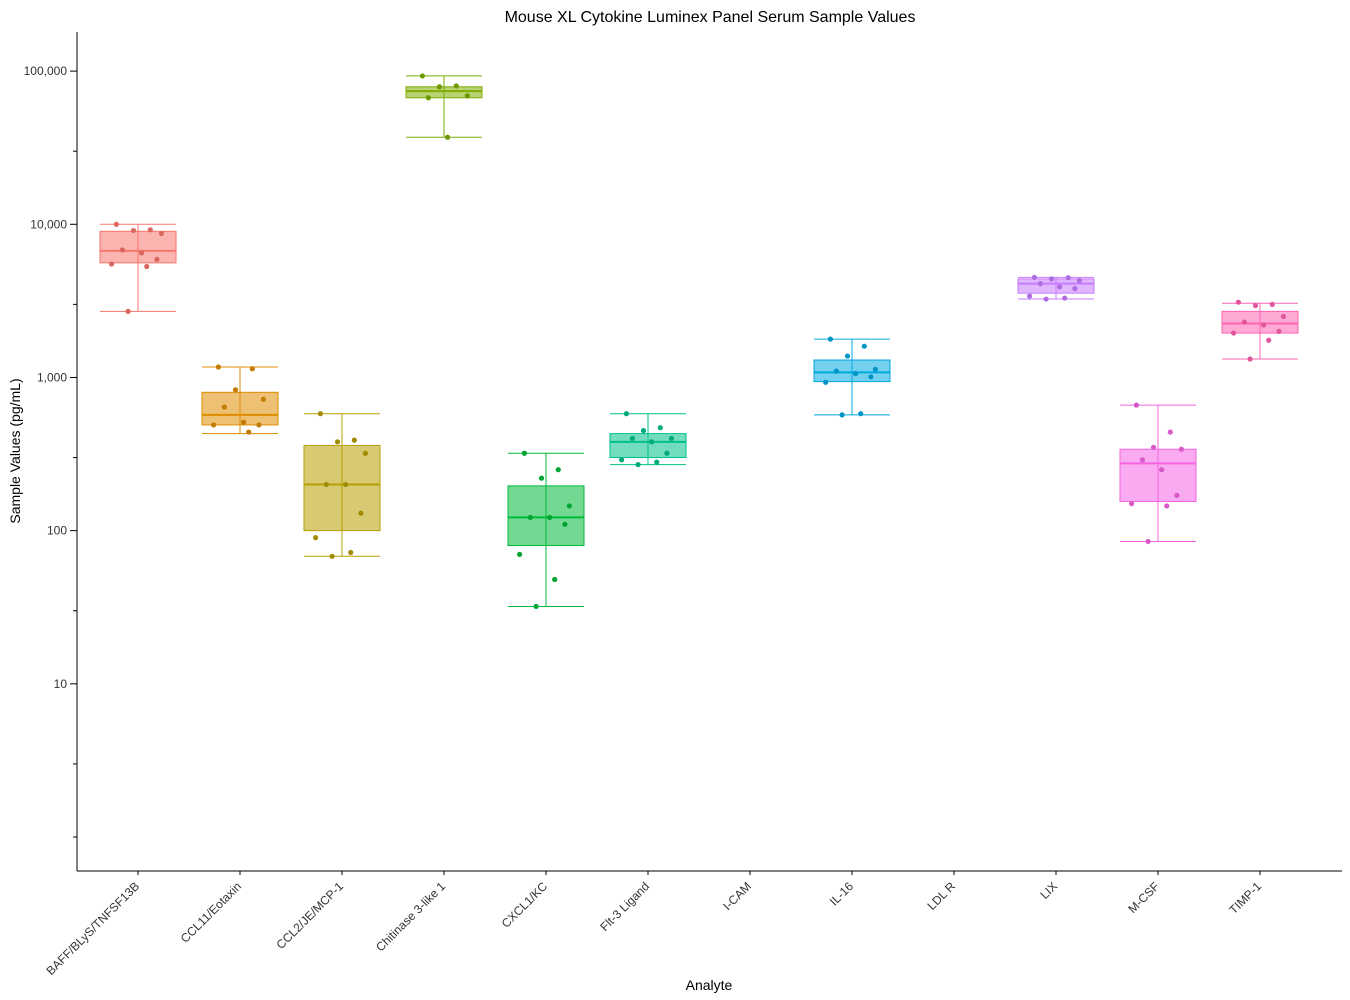 Image resolution: width=1350 pixels, height=1000 pixels. I want to click on x-tick-label: Chitinase 3-like 1, so click(410, 916).